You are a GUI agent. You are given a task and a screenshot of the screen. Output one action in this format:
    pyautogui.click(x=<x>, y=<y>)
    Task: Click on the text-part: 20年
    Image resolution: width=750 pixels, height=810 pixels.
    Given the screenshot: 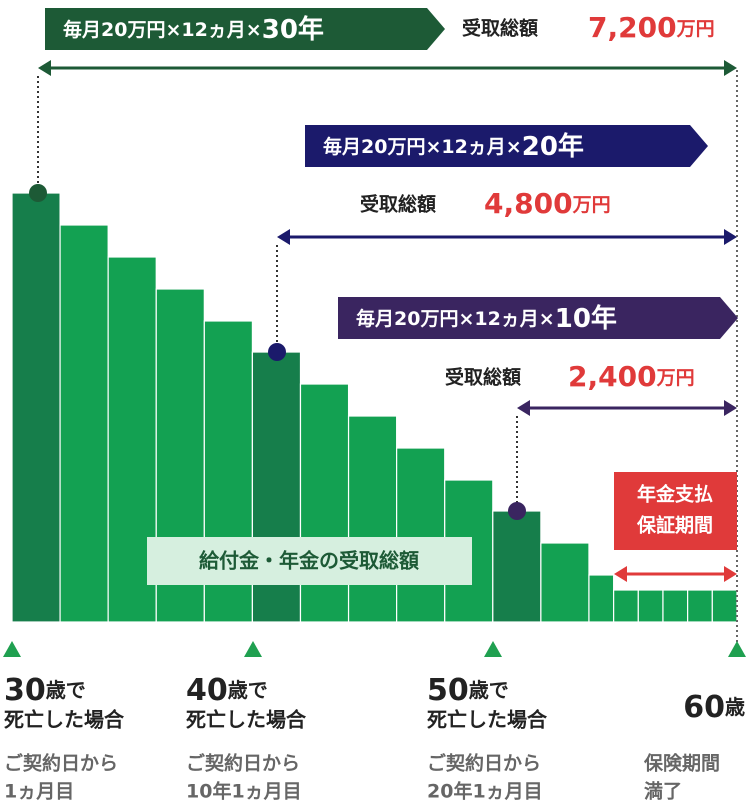 What is the action you would take?
    pyautogui.click(x=553, y=146)
    